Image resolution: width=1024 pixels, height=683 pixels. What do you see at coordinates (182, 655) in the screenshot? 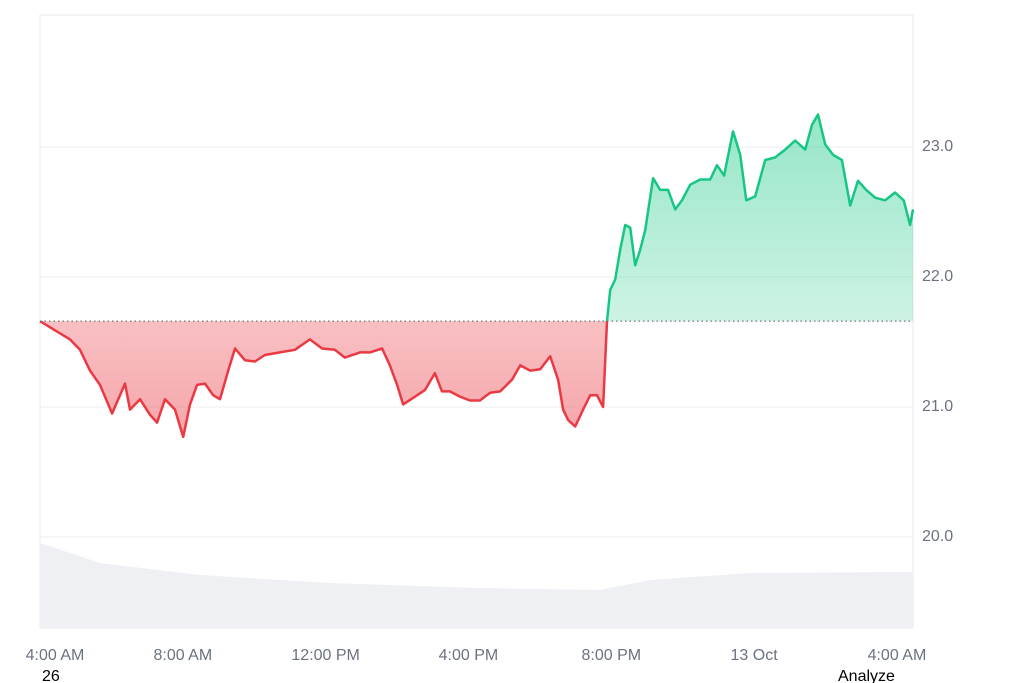
I see `x-tick-label: 8:00 AM` at bounding box center [182, 655].